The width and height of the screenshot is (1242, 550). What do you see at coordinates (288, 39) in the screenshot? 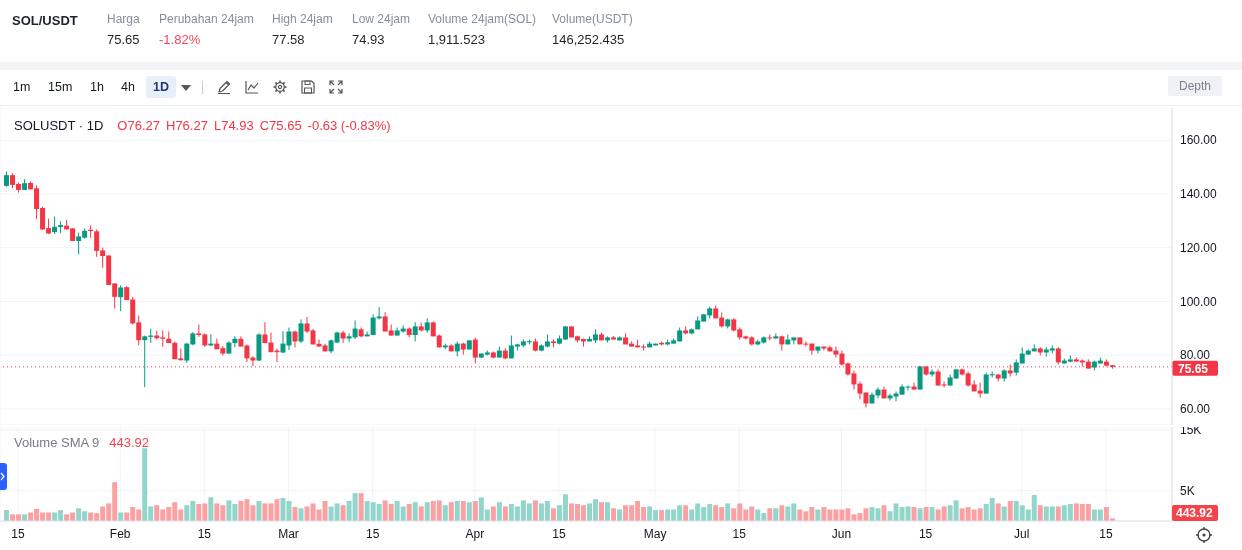
I see `text: 77.58` at bounding box center [288, 39].